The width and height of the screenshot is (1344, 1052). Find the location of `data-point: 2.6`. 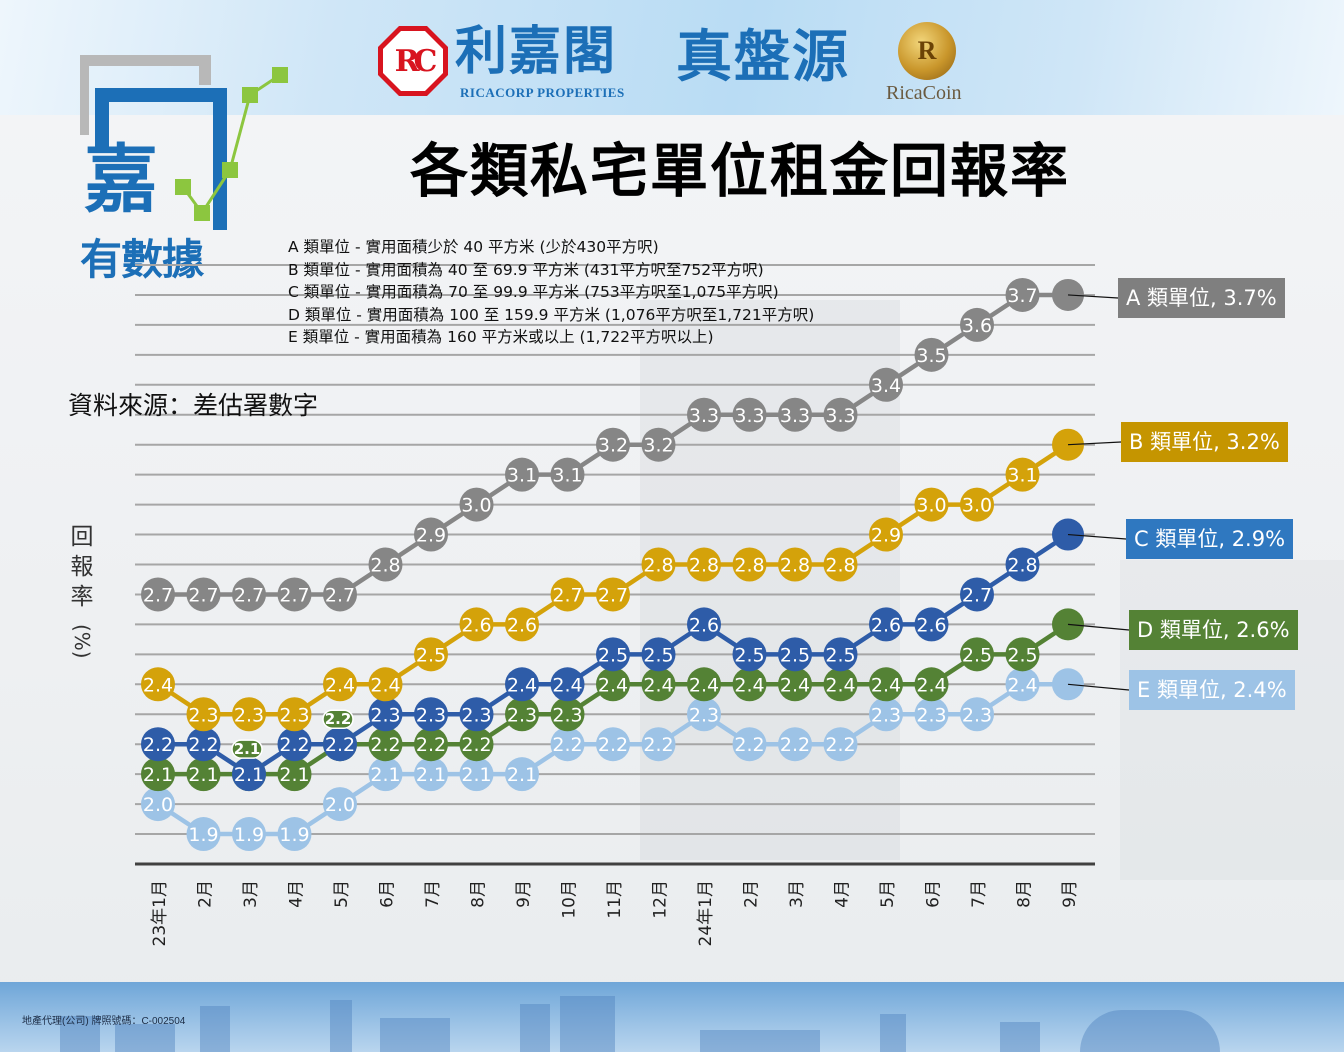

data-point: 2.6 is located at coordinates (886, 624).